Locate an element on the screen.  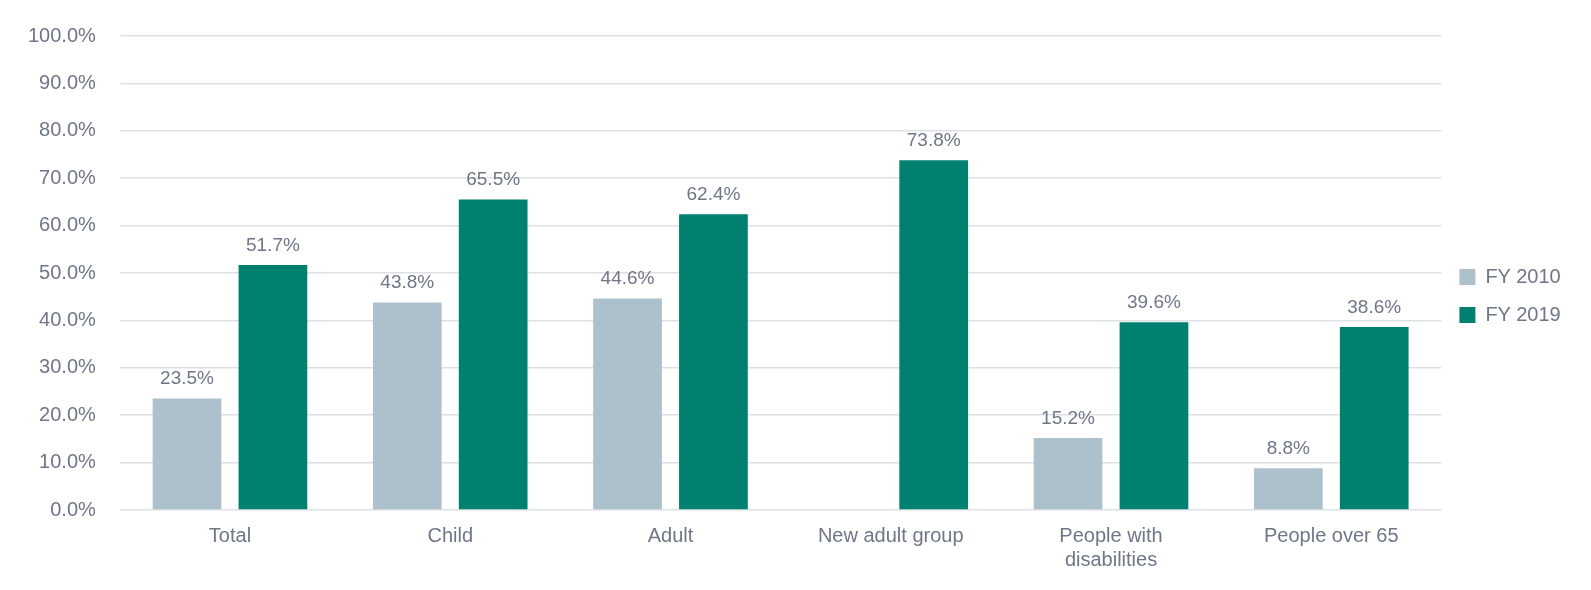
legend-label: FY 2019 is located at coordinates (1523, 313).